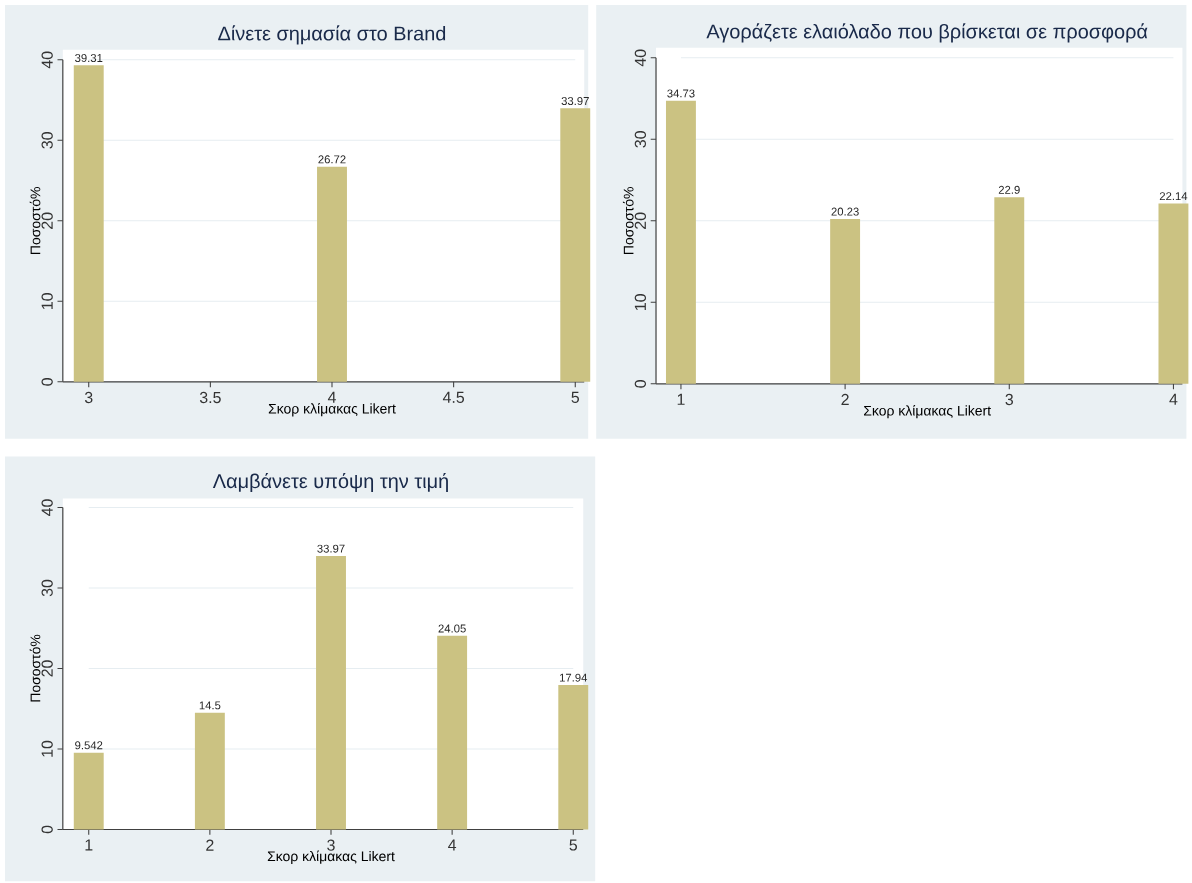 This screenshot has height=883, width=1192. I want to click on data-label: 26.72, so click(332, 159).